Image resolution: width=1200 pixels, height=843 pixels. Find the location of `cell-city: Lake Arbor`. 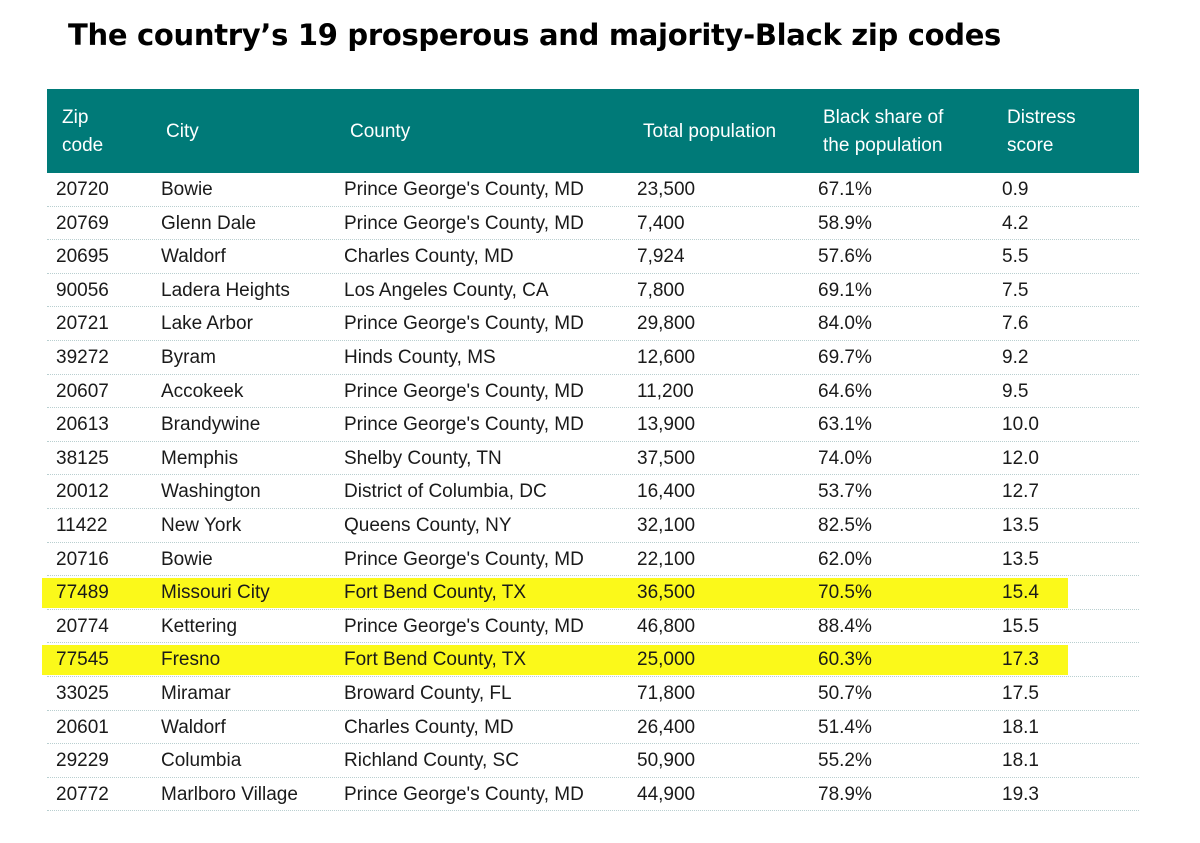

cell-city: Lake Arbor is located at coordinates (207, 324).